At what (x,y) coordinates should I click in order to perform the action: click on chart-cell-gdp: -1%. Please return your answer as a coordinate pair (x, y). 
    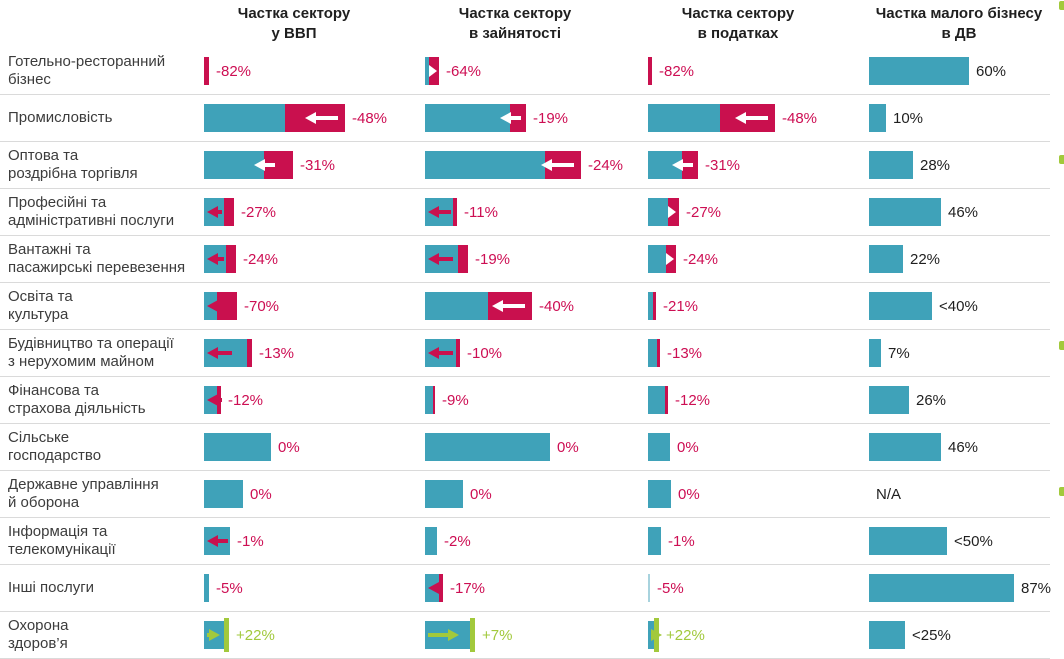
    Looking at the image, I should click on (314, 541).